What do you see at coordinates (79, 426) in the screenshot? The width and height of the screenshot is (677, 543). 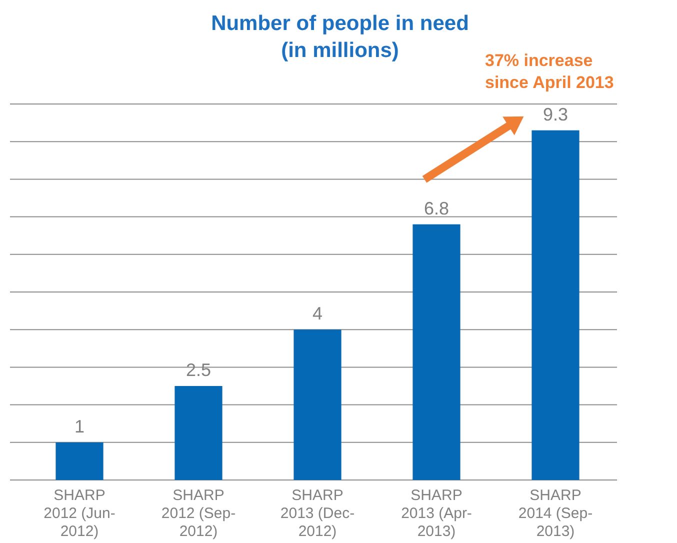 I see `data-label: 1` at bounding box center [79, 426].